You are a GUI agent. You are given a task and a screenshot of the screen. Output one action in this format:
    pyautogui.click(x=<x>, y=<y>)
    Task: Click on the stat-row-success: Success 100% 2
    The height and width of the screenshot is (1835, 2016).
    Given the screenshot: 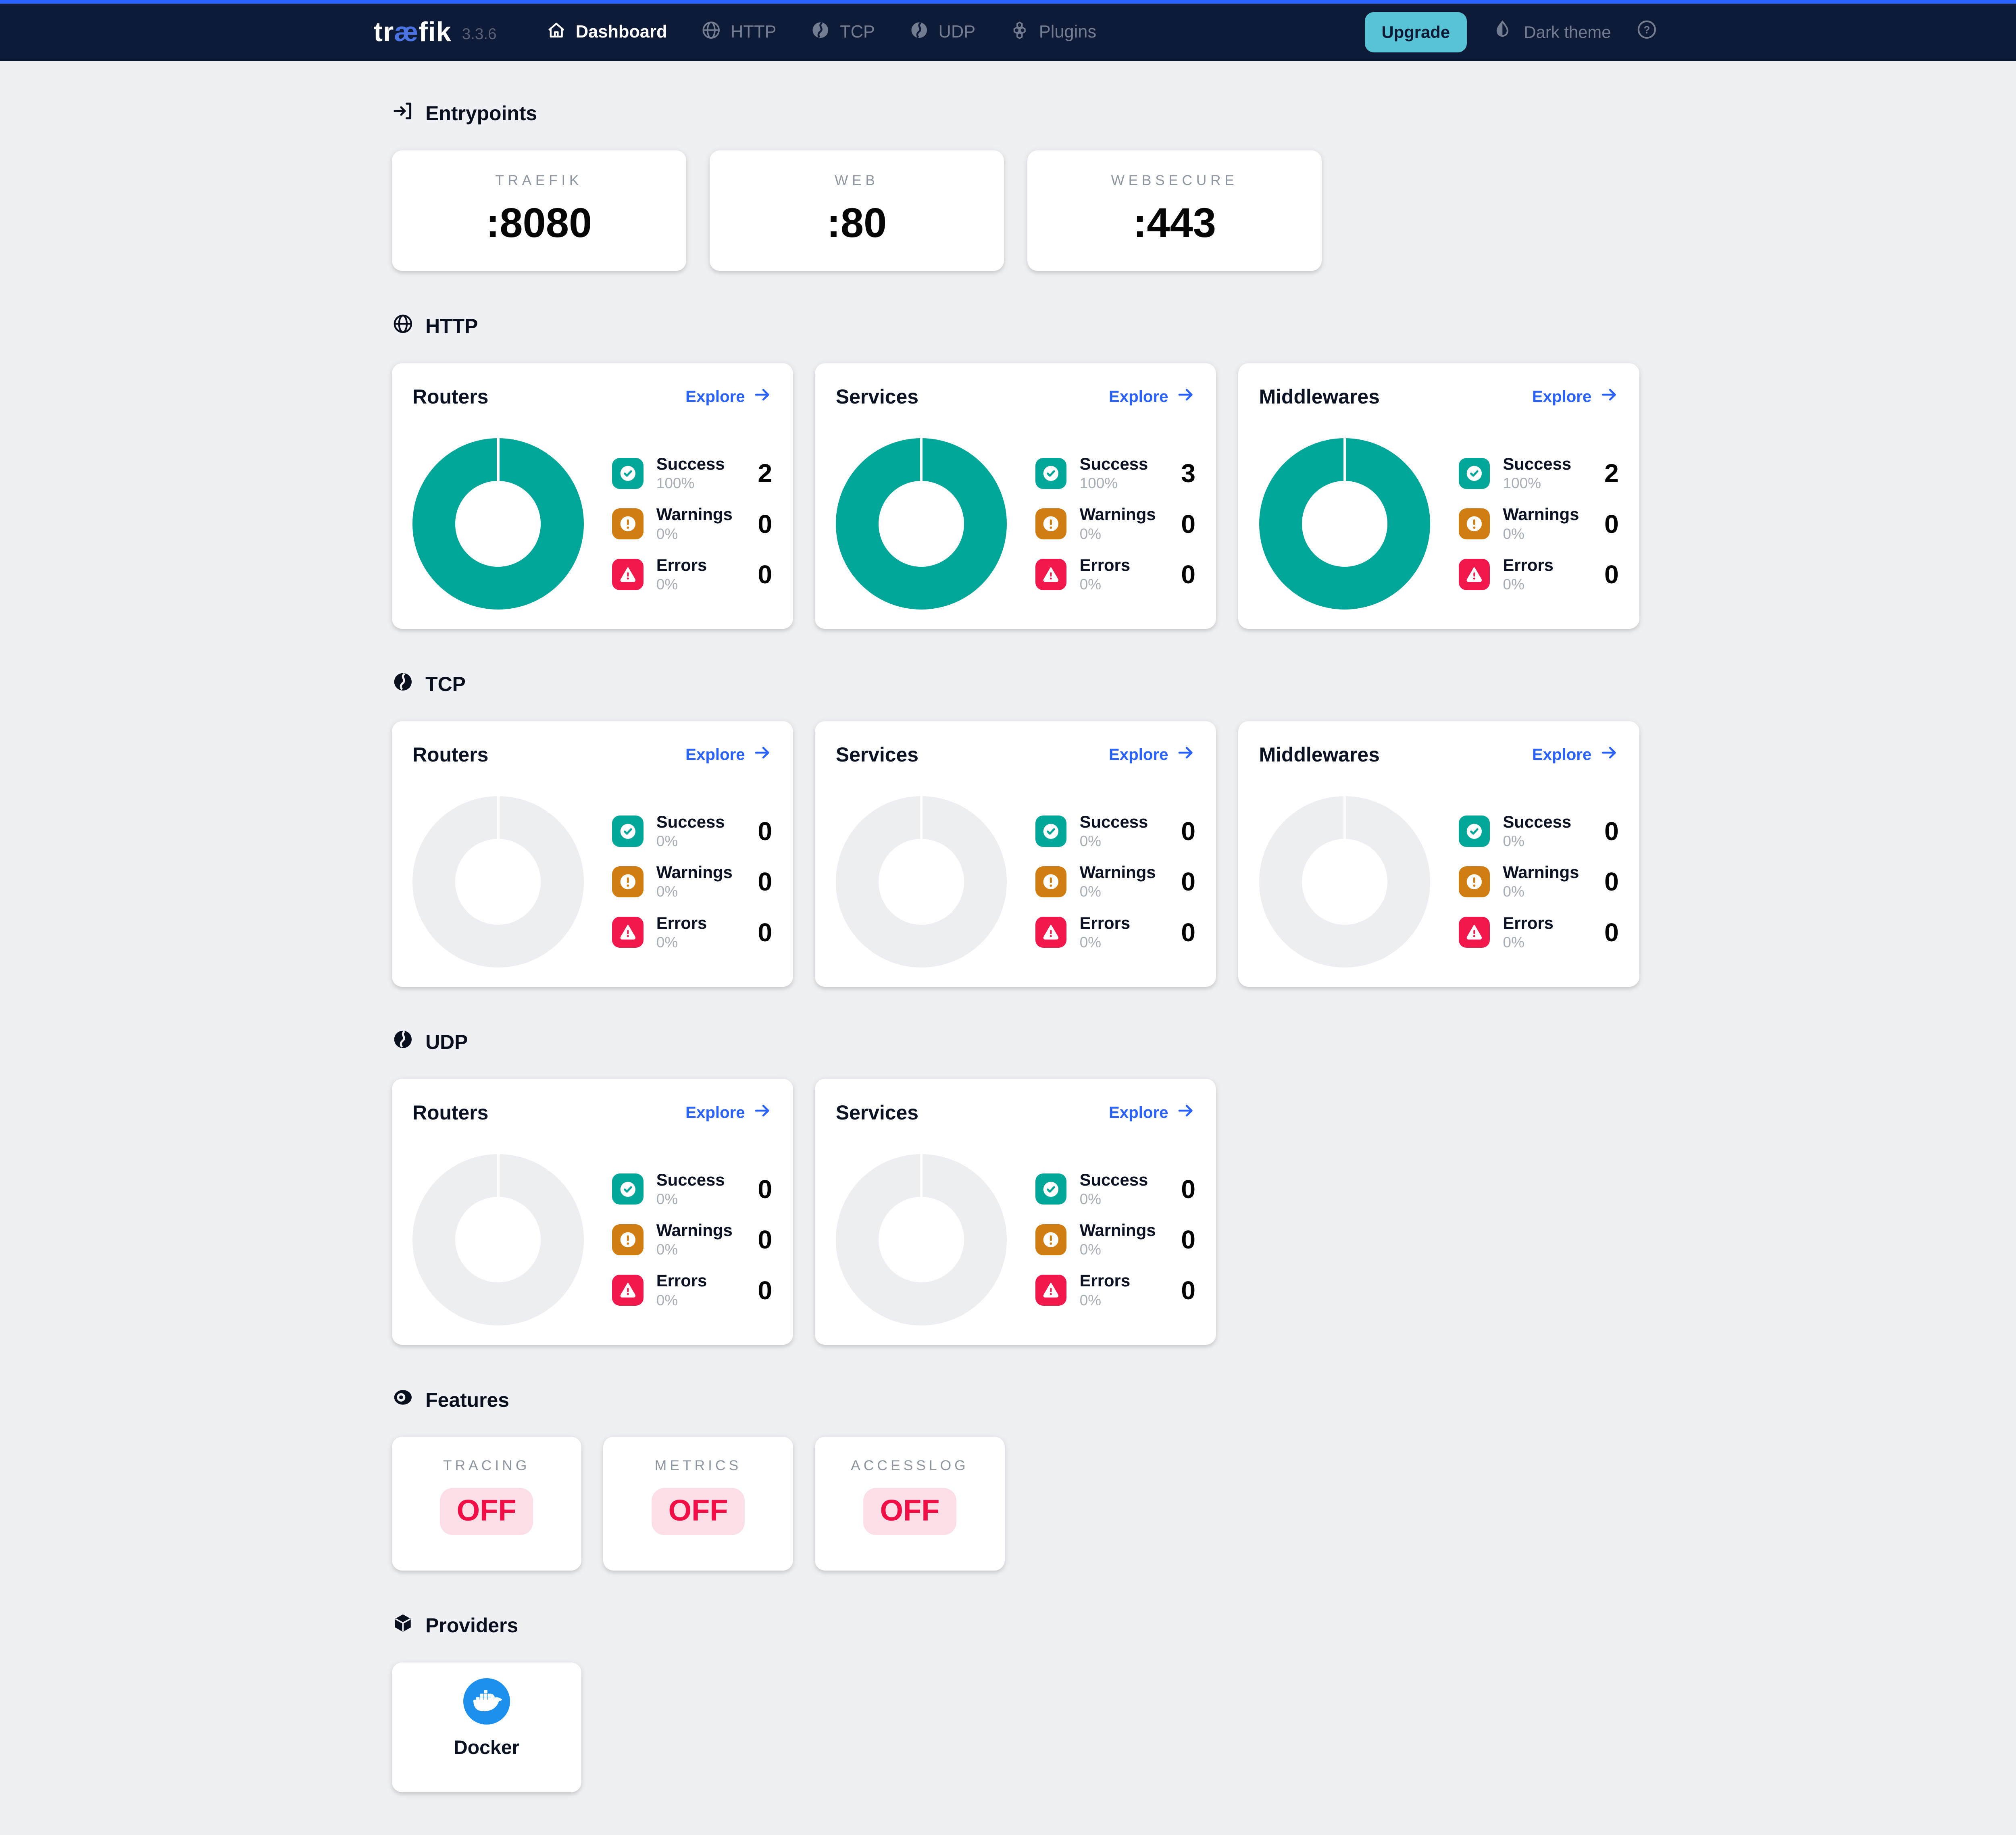 What is the action you would take?
    pyautogui.click(x=1539, y=474)
    